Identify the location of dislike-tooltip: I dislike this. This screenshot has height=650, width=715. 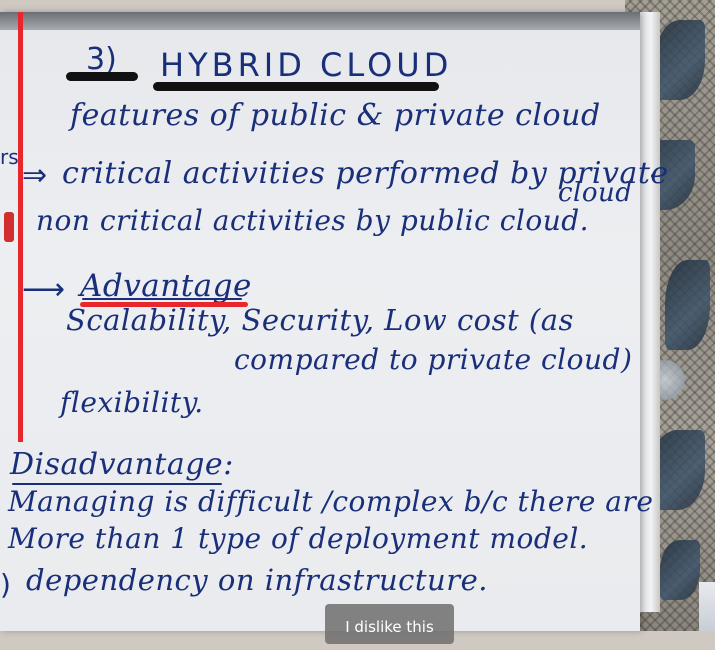
(389, 624).